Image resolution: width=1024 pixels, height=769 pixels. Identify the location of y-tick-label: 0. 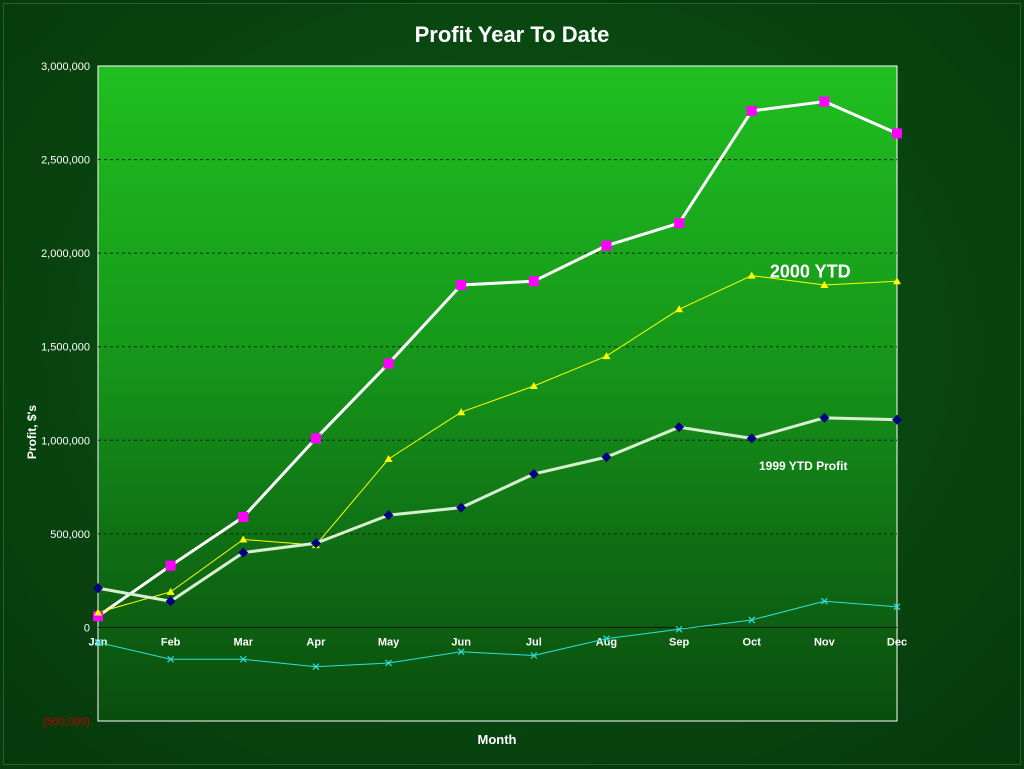
(87, 628).